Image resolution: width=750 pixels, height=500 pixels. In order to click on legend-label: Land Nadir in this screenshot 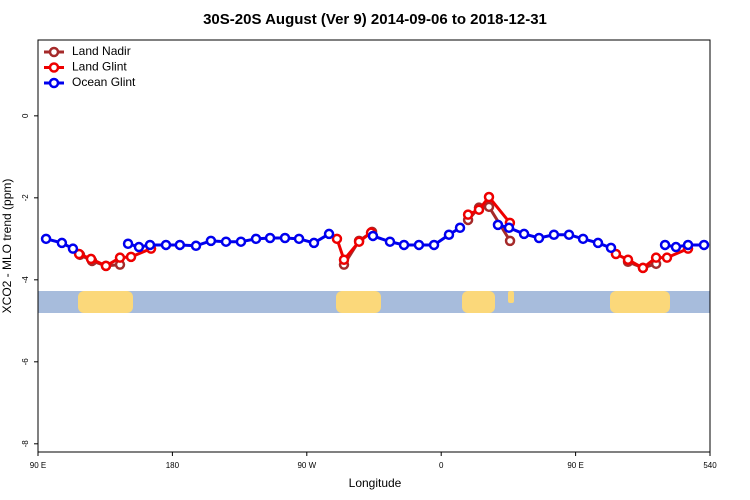, I will do `click(101, 51)`.